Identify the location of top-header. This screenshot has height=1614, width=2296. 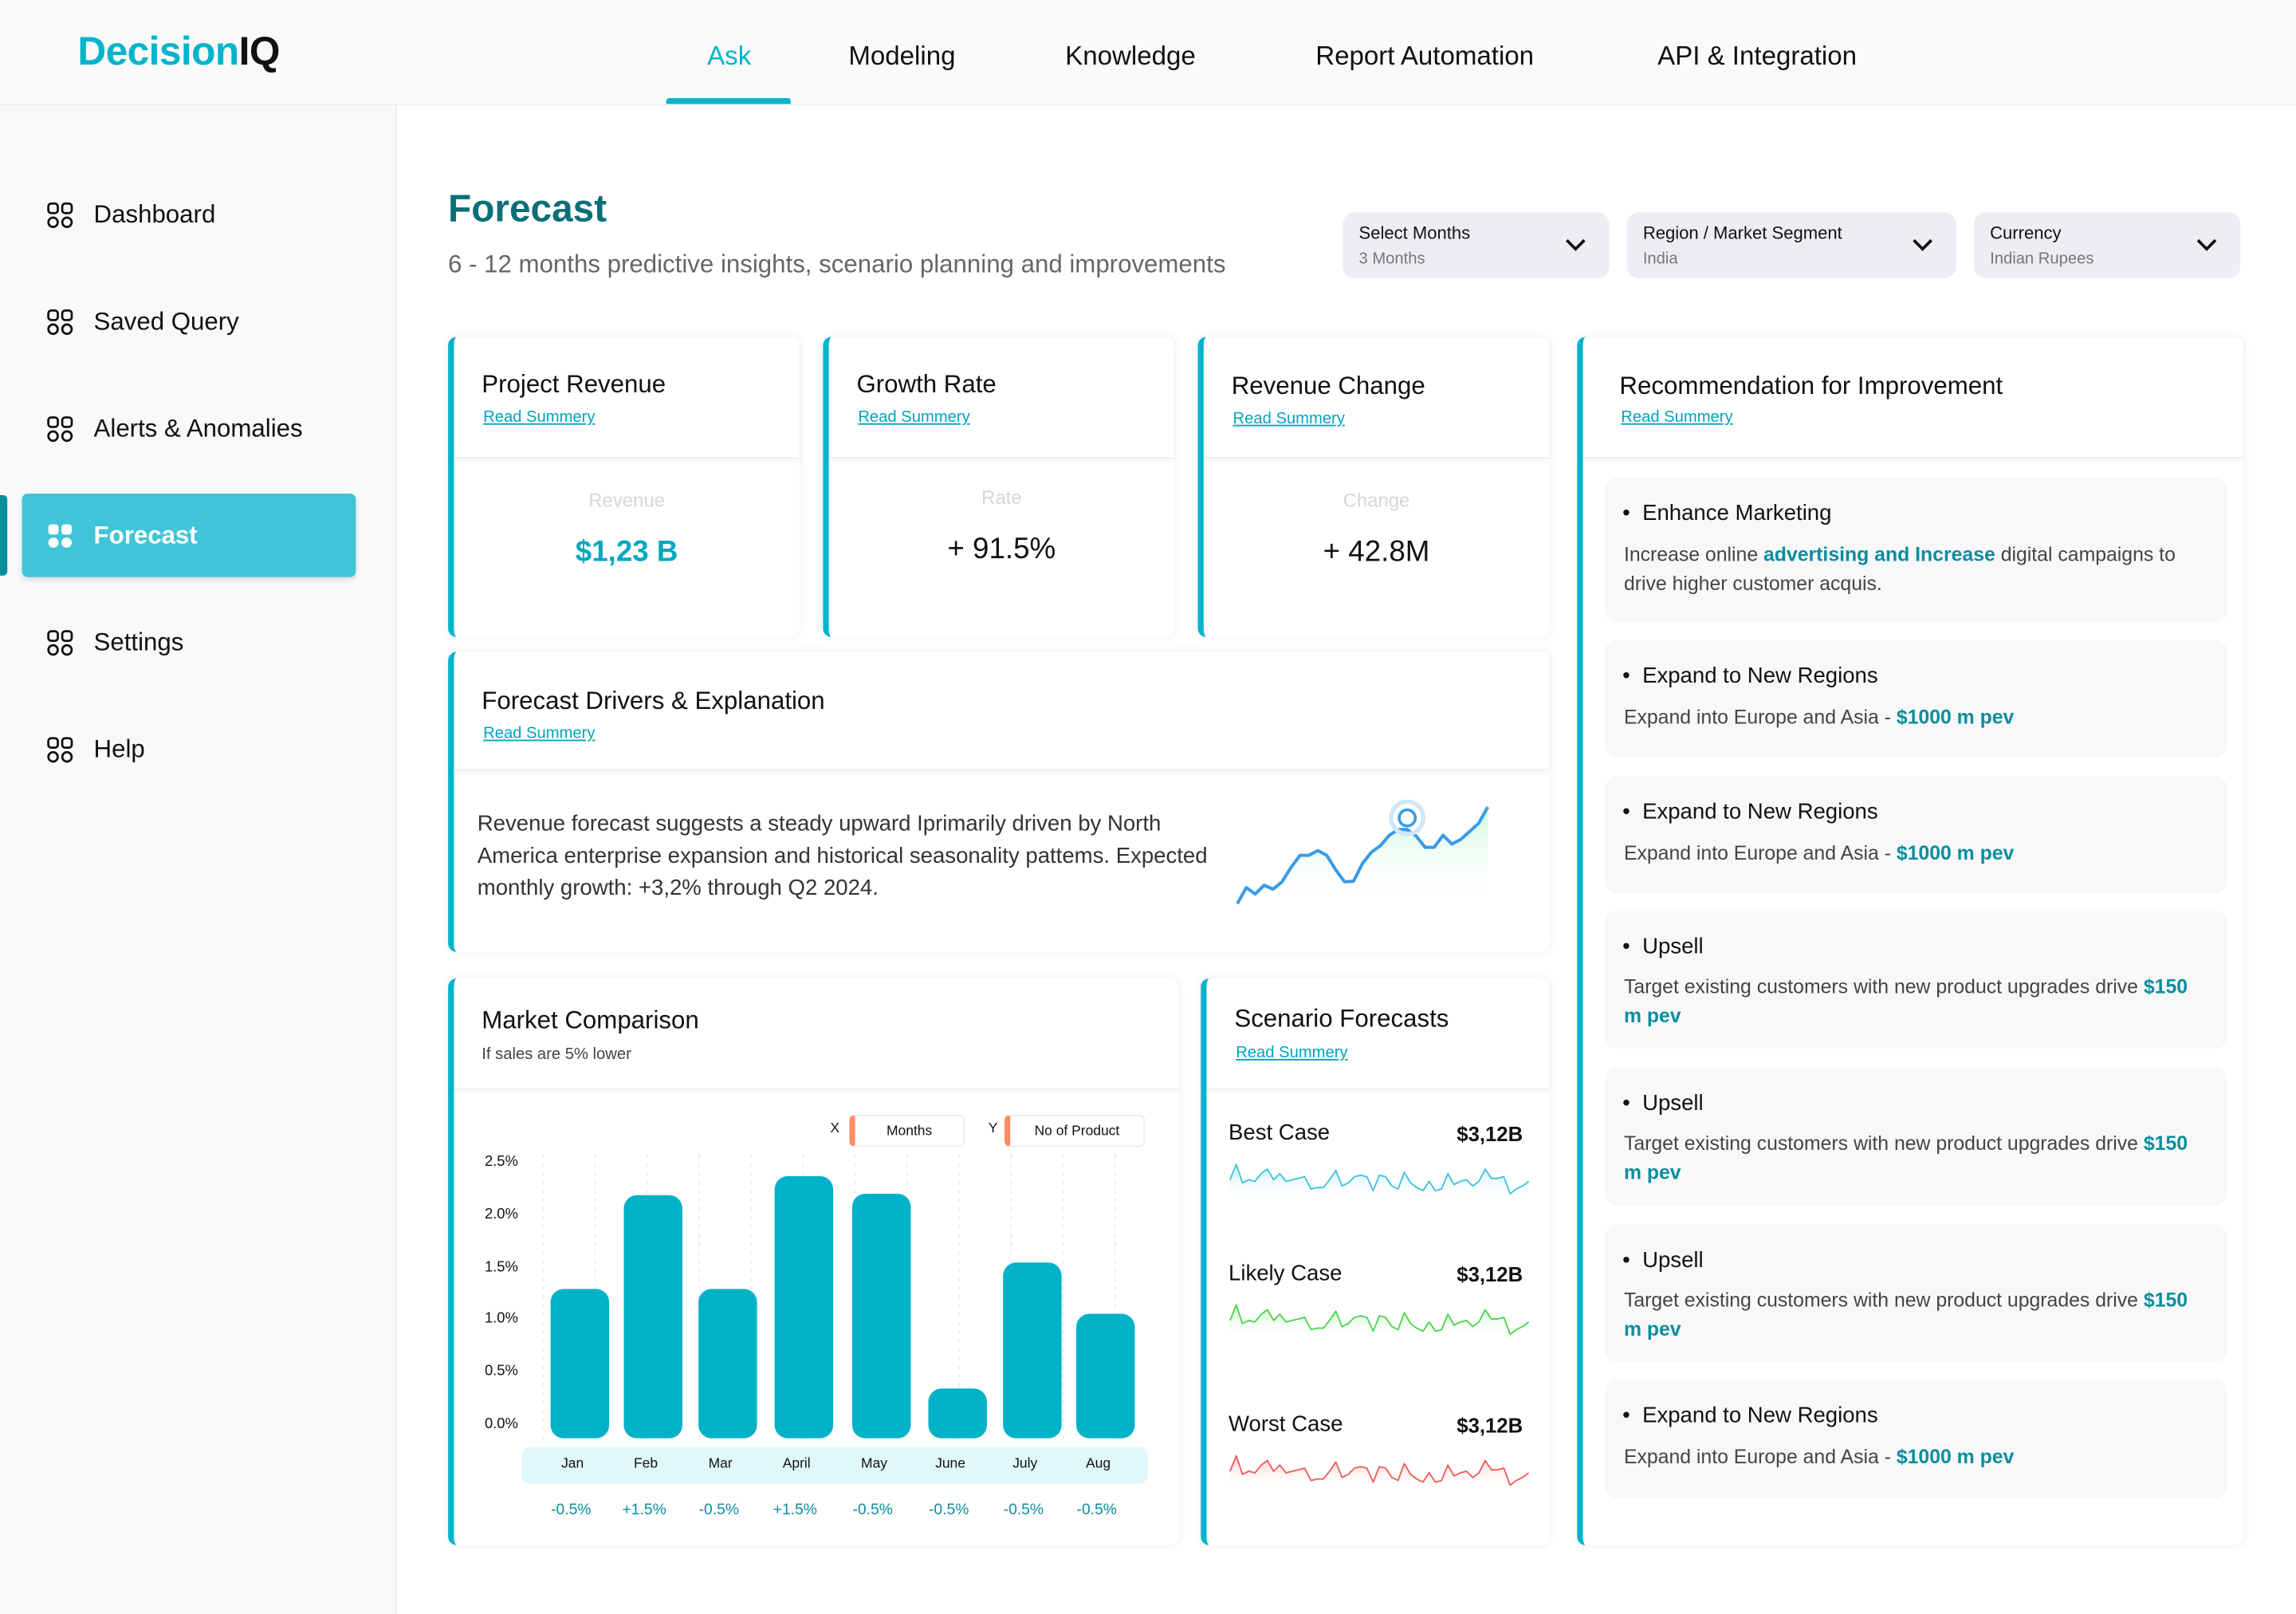
(1148, 53).